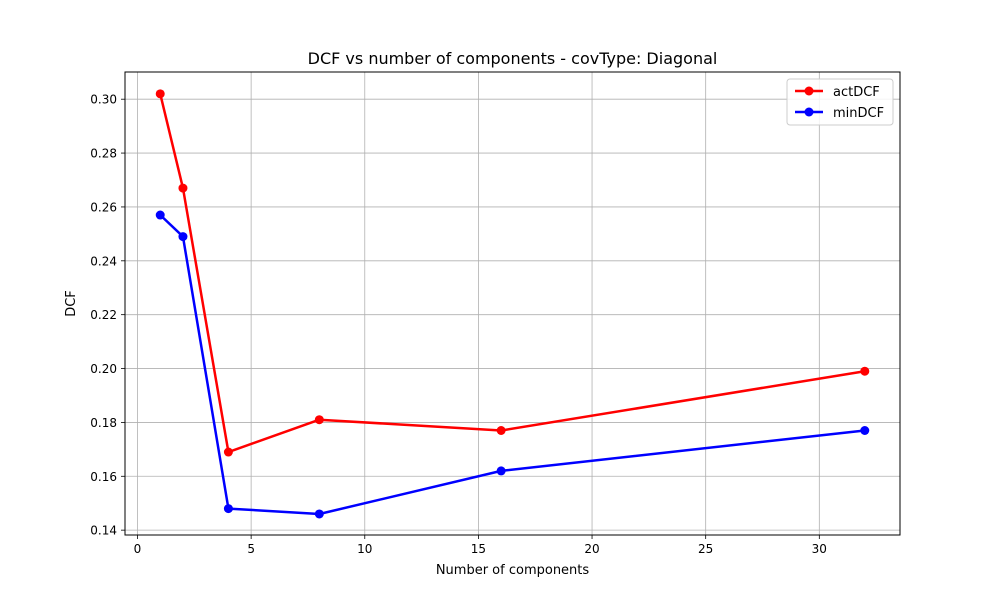  I want to click on x-tick-label: 25, so click(705, 549).